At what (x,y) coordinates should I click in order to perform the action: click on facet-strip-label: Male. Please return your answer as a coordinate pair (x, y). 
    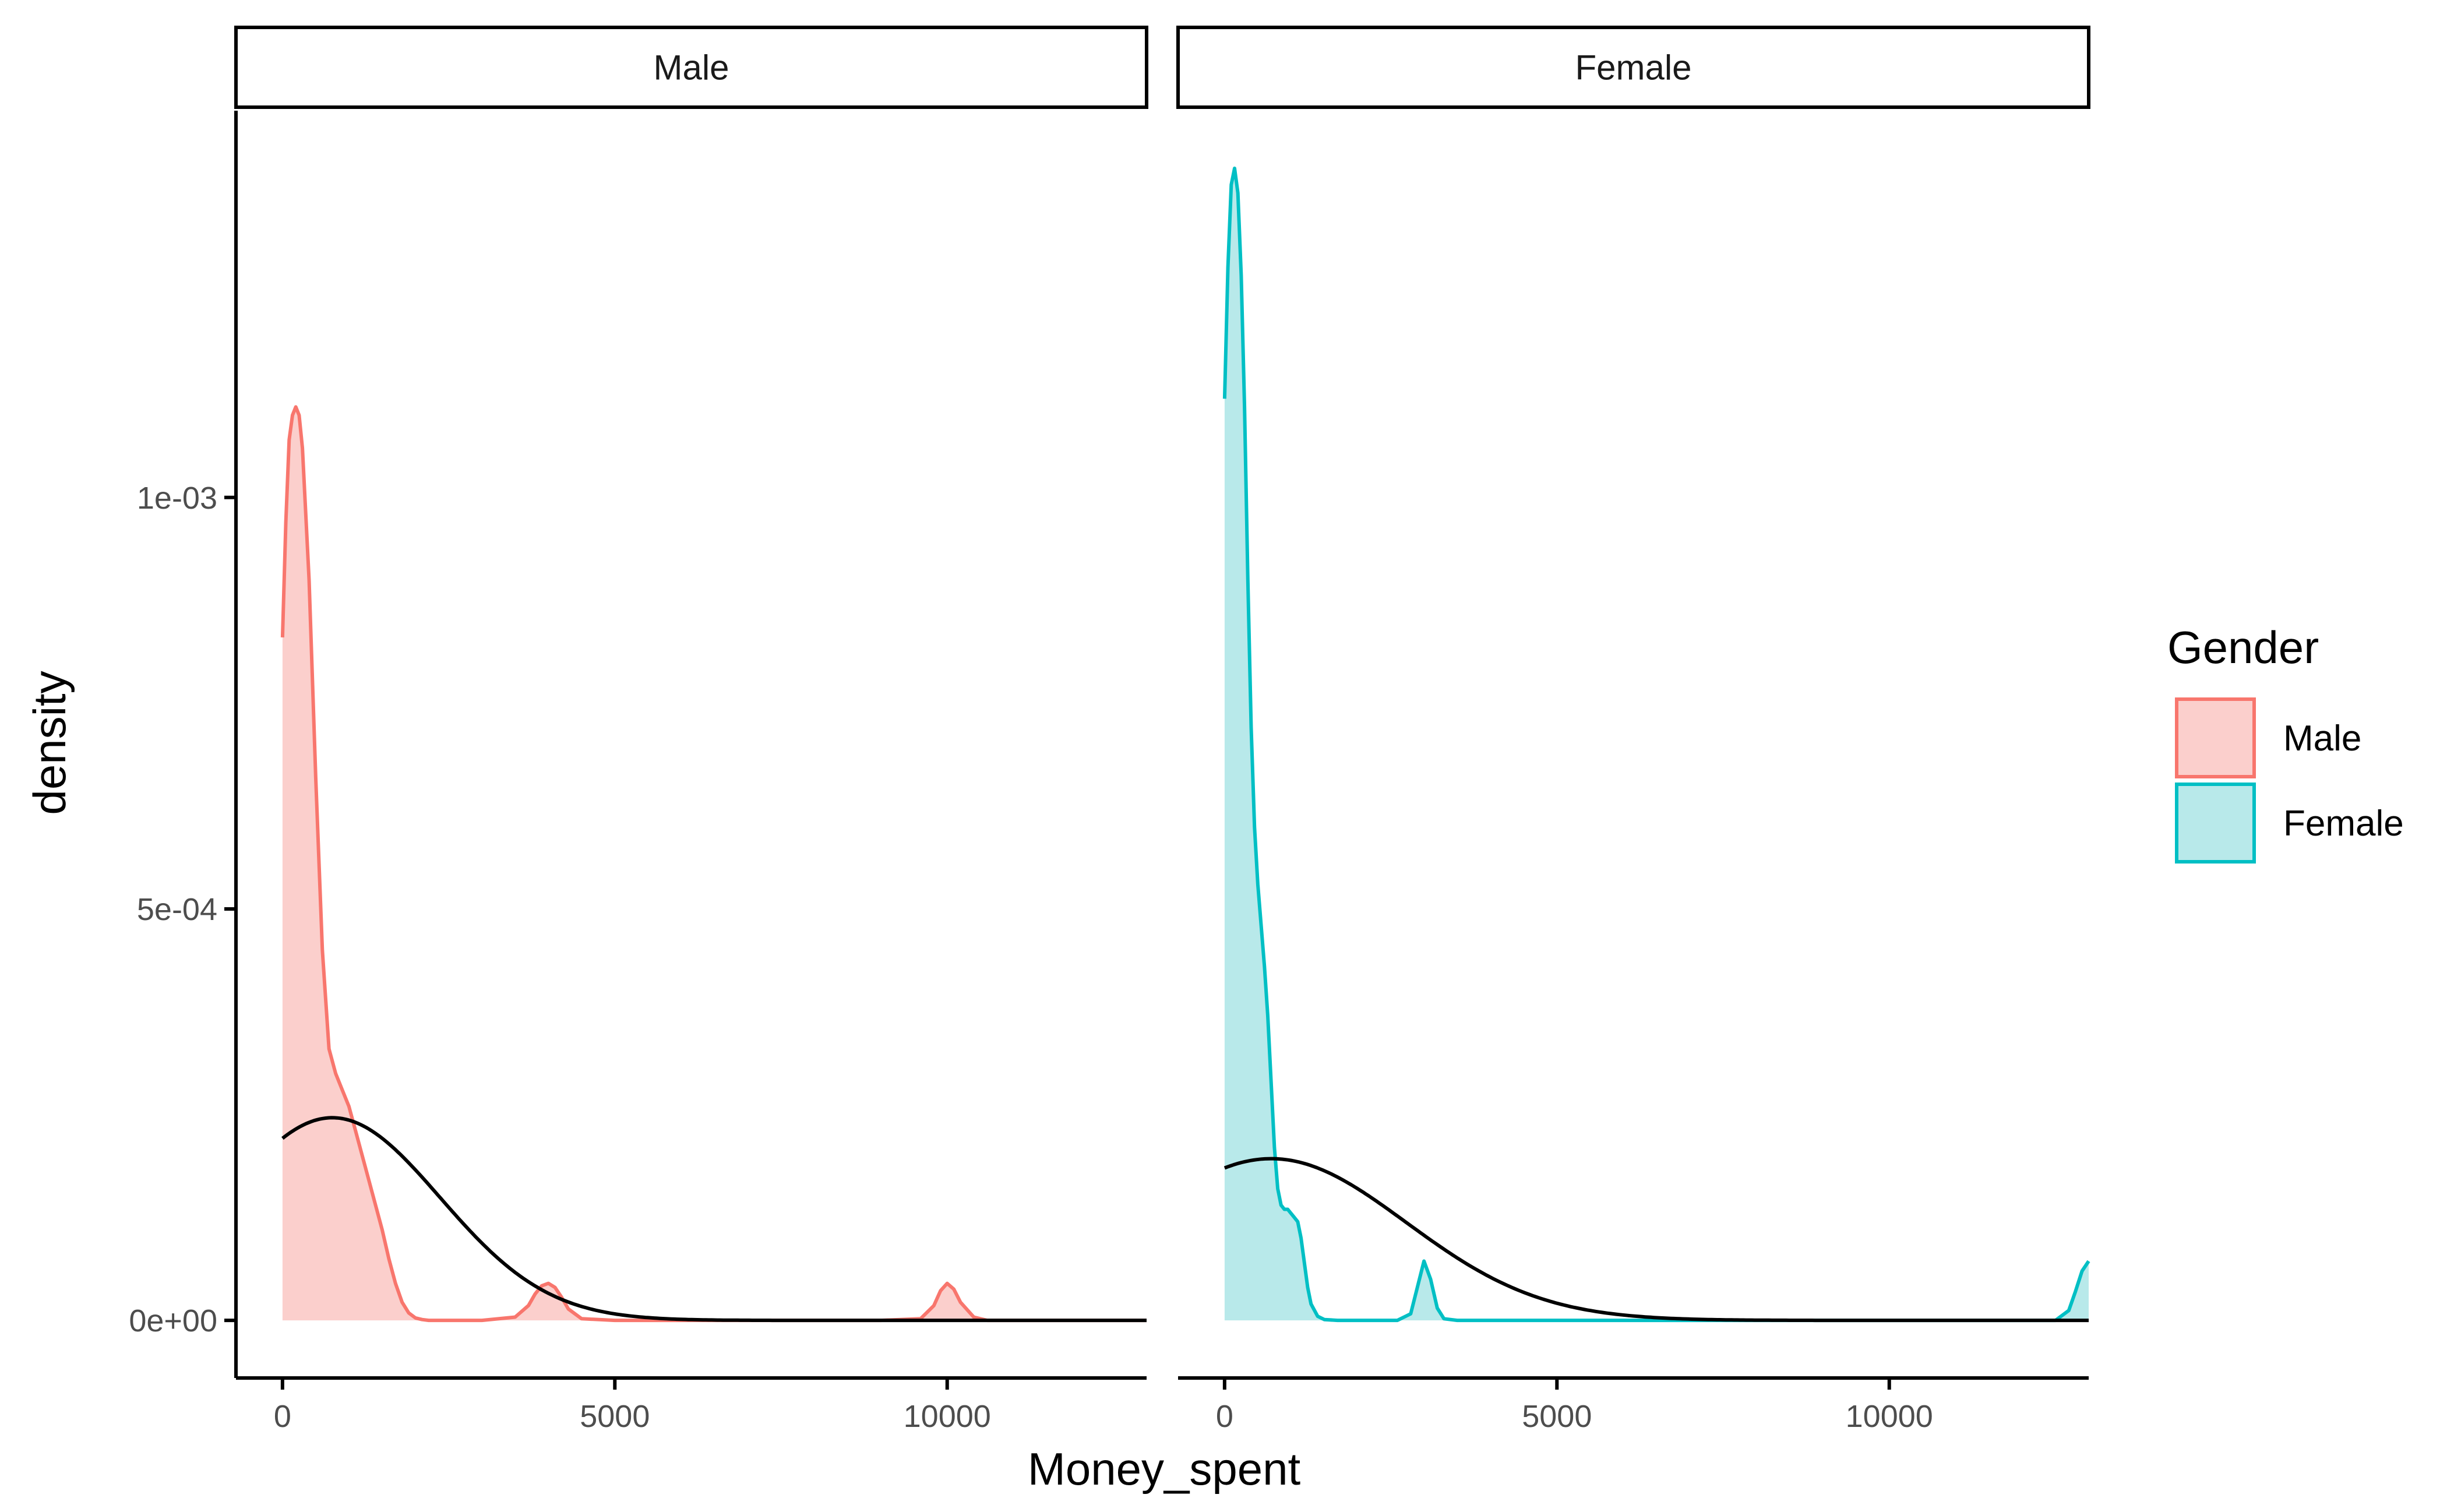
    Looking at the image, I should click on (691, 67).